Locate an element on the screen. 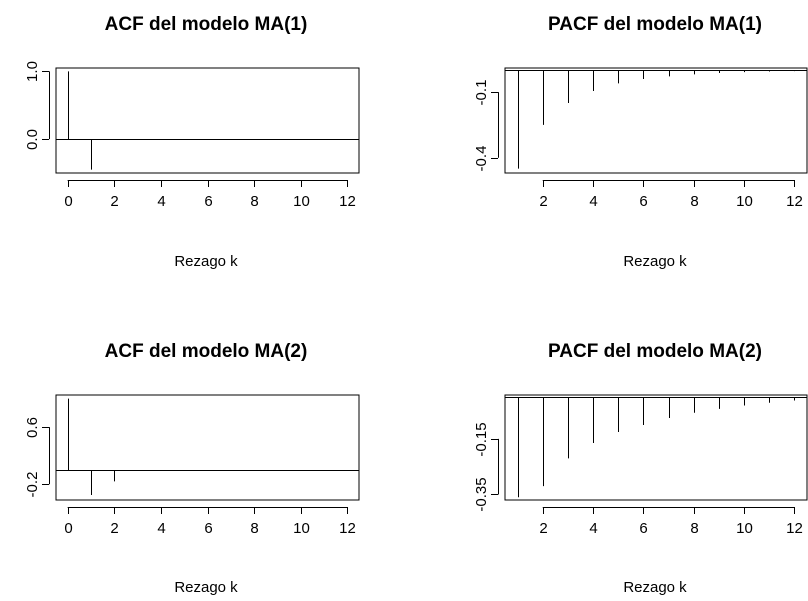 This screenshot has width=808, height=601. acf-ma1-x-tick-label-4: 4 is located at coordinates (161, 201).